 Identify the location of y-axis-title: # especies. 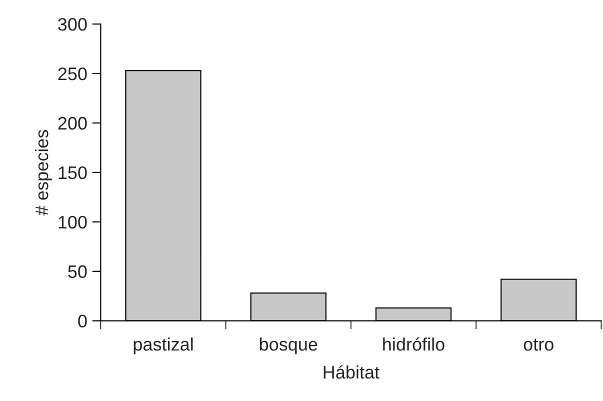
(43, 173).